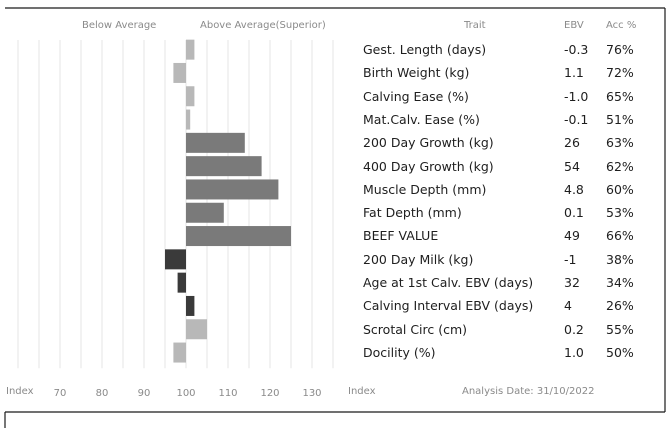 The height and width of the screenshot is (430, 670). What do you see at coordinates (144, 393) in the screenshot?
I see `x-tick-label: 90` at bounding box center [144, 393].